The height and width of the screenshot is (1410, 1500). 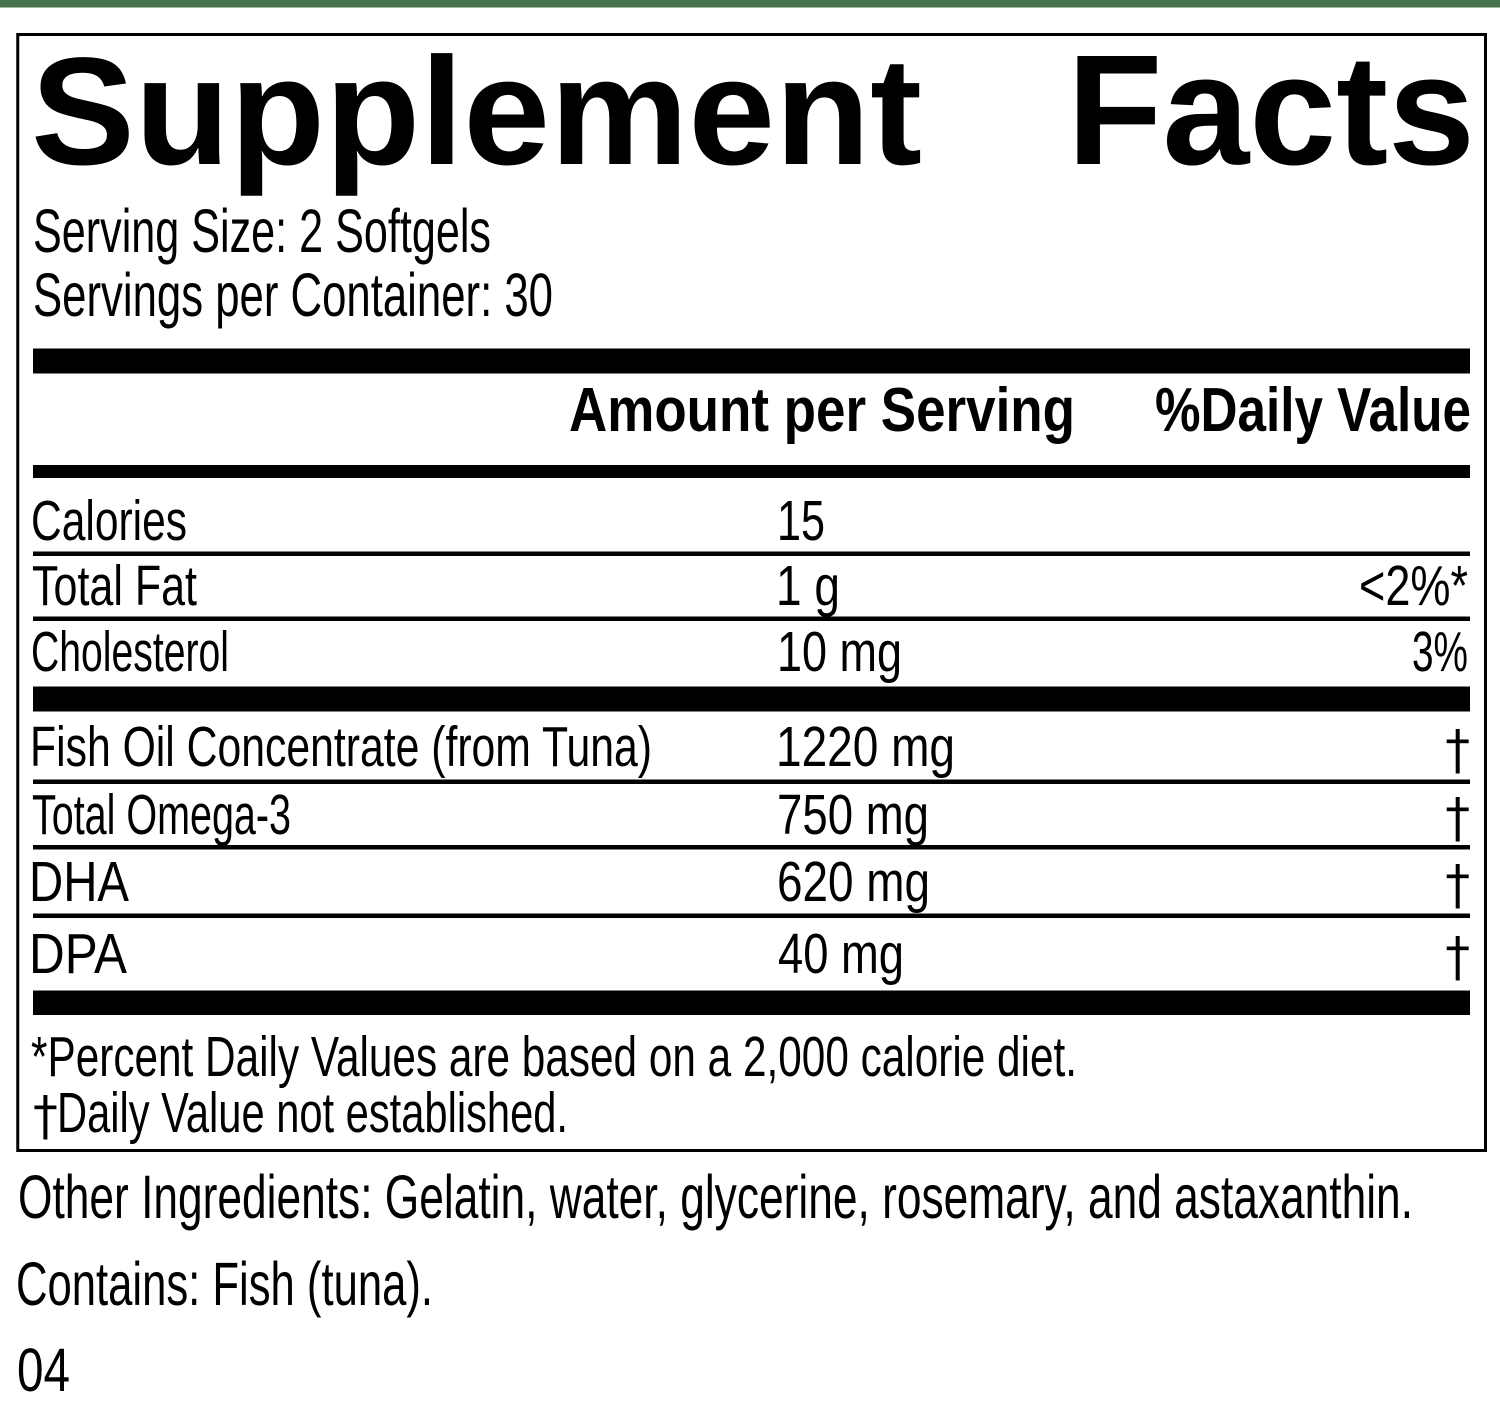 I want to click on svg-text: 1220 mg, so click(x=865, y=747).